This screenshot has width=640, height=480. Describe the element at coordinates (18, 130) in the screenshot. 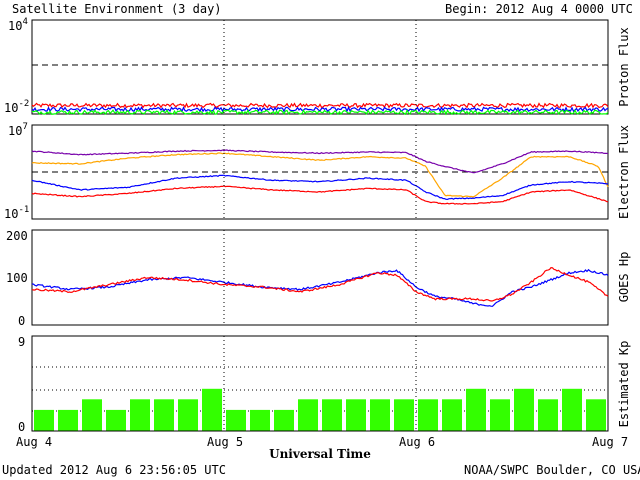

I see `electron-ytick-top: 107` at that location.